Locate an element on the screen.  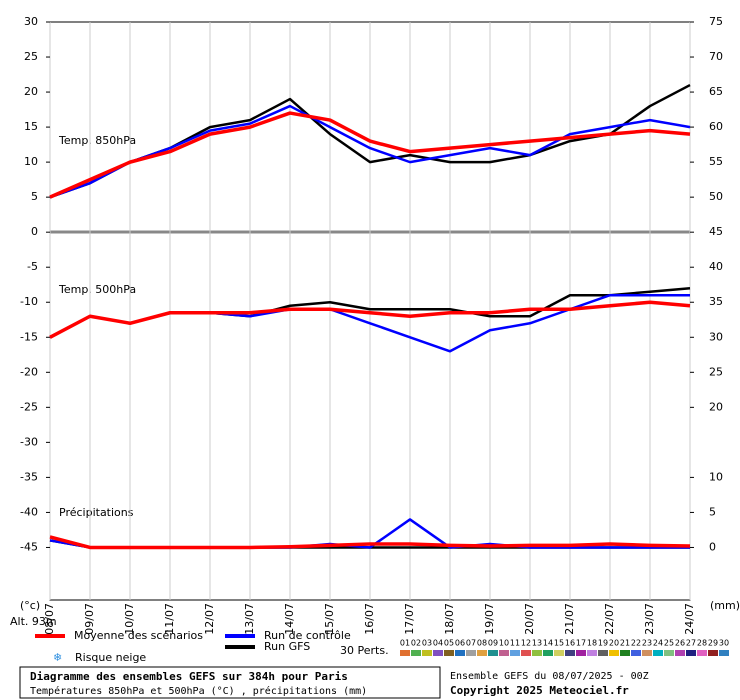
y-tick-label: 5 is located at coordinates (34, 196).